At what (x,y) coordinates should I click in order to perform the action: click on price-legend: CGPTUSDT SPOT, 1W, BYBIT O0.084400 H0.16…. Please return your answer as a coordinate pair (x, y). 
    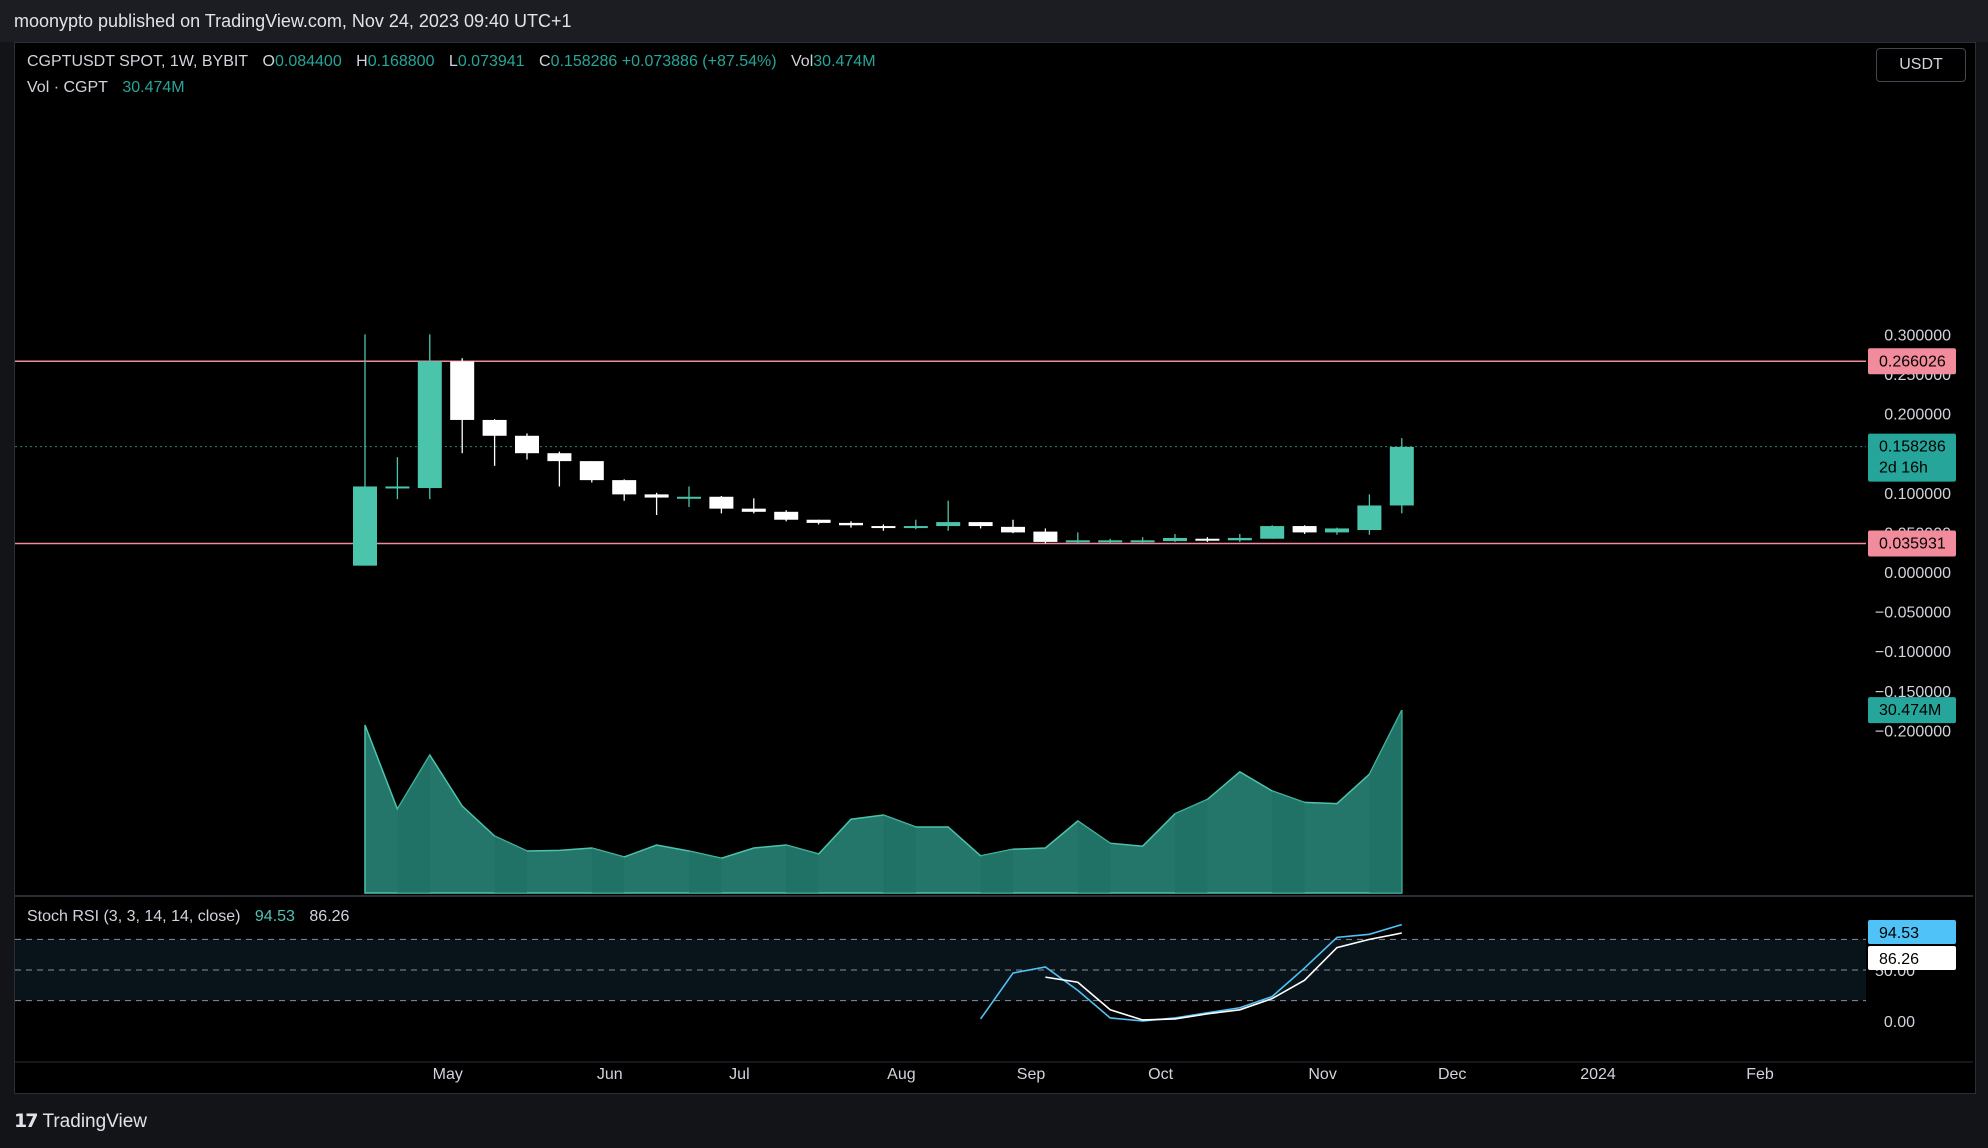
    Looking at the image, I should click on (451, 62).